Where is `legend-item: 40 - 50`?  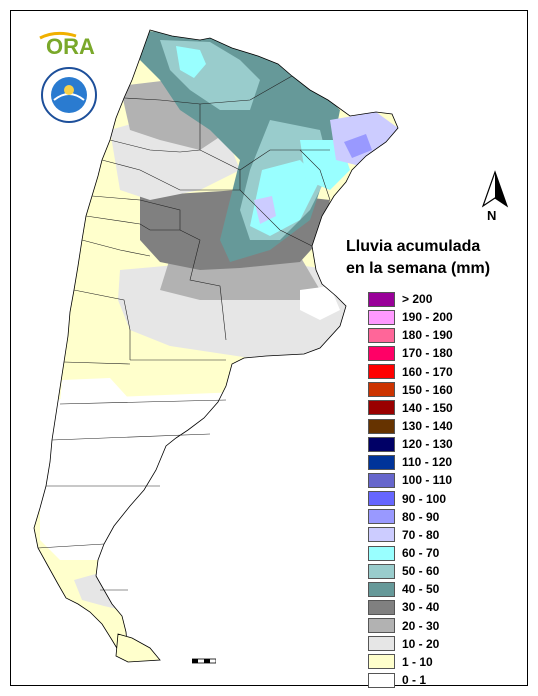 legend-item: 40 - 50 is located at coordinates (410, 589).